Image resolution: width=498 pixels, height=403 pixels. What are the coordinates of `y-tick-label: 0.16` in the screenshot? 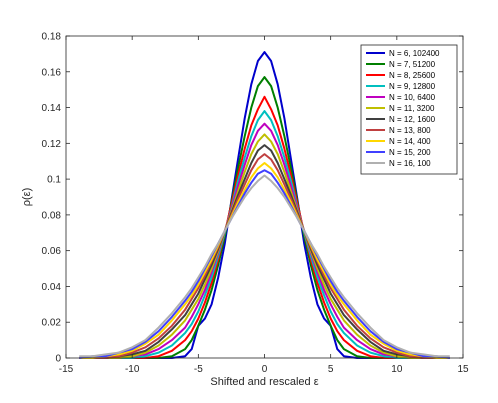 It's located at (52, 72).